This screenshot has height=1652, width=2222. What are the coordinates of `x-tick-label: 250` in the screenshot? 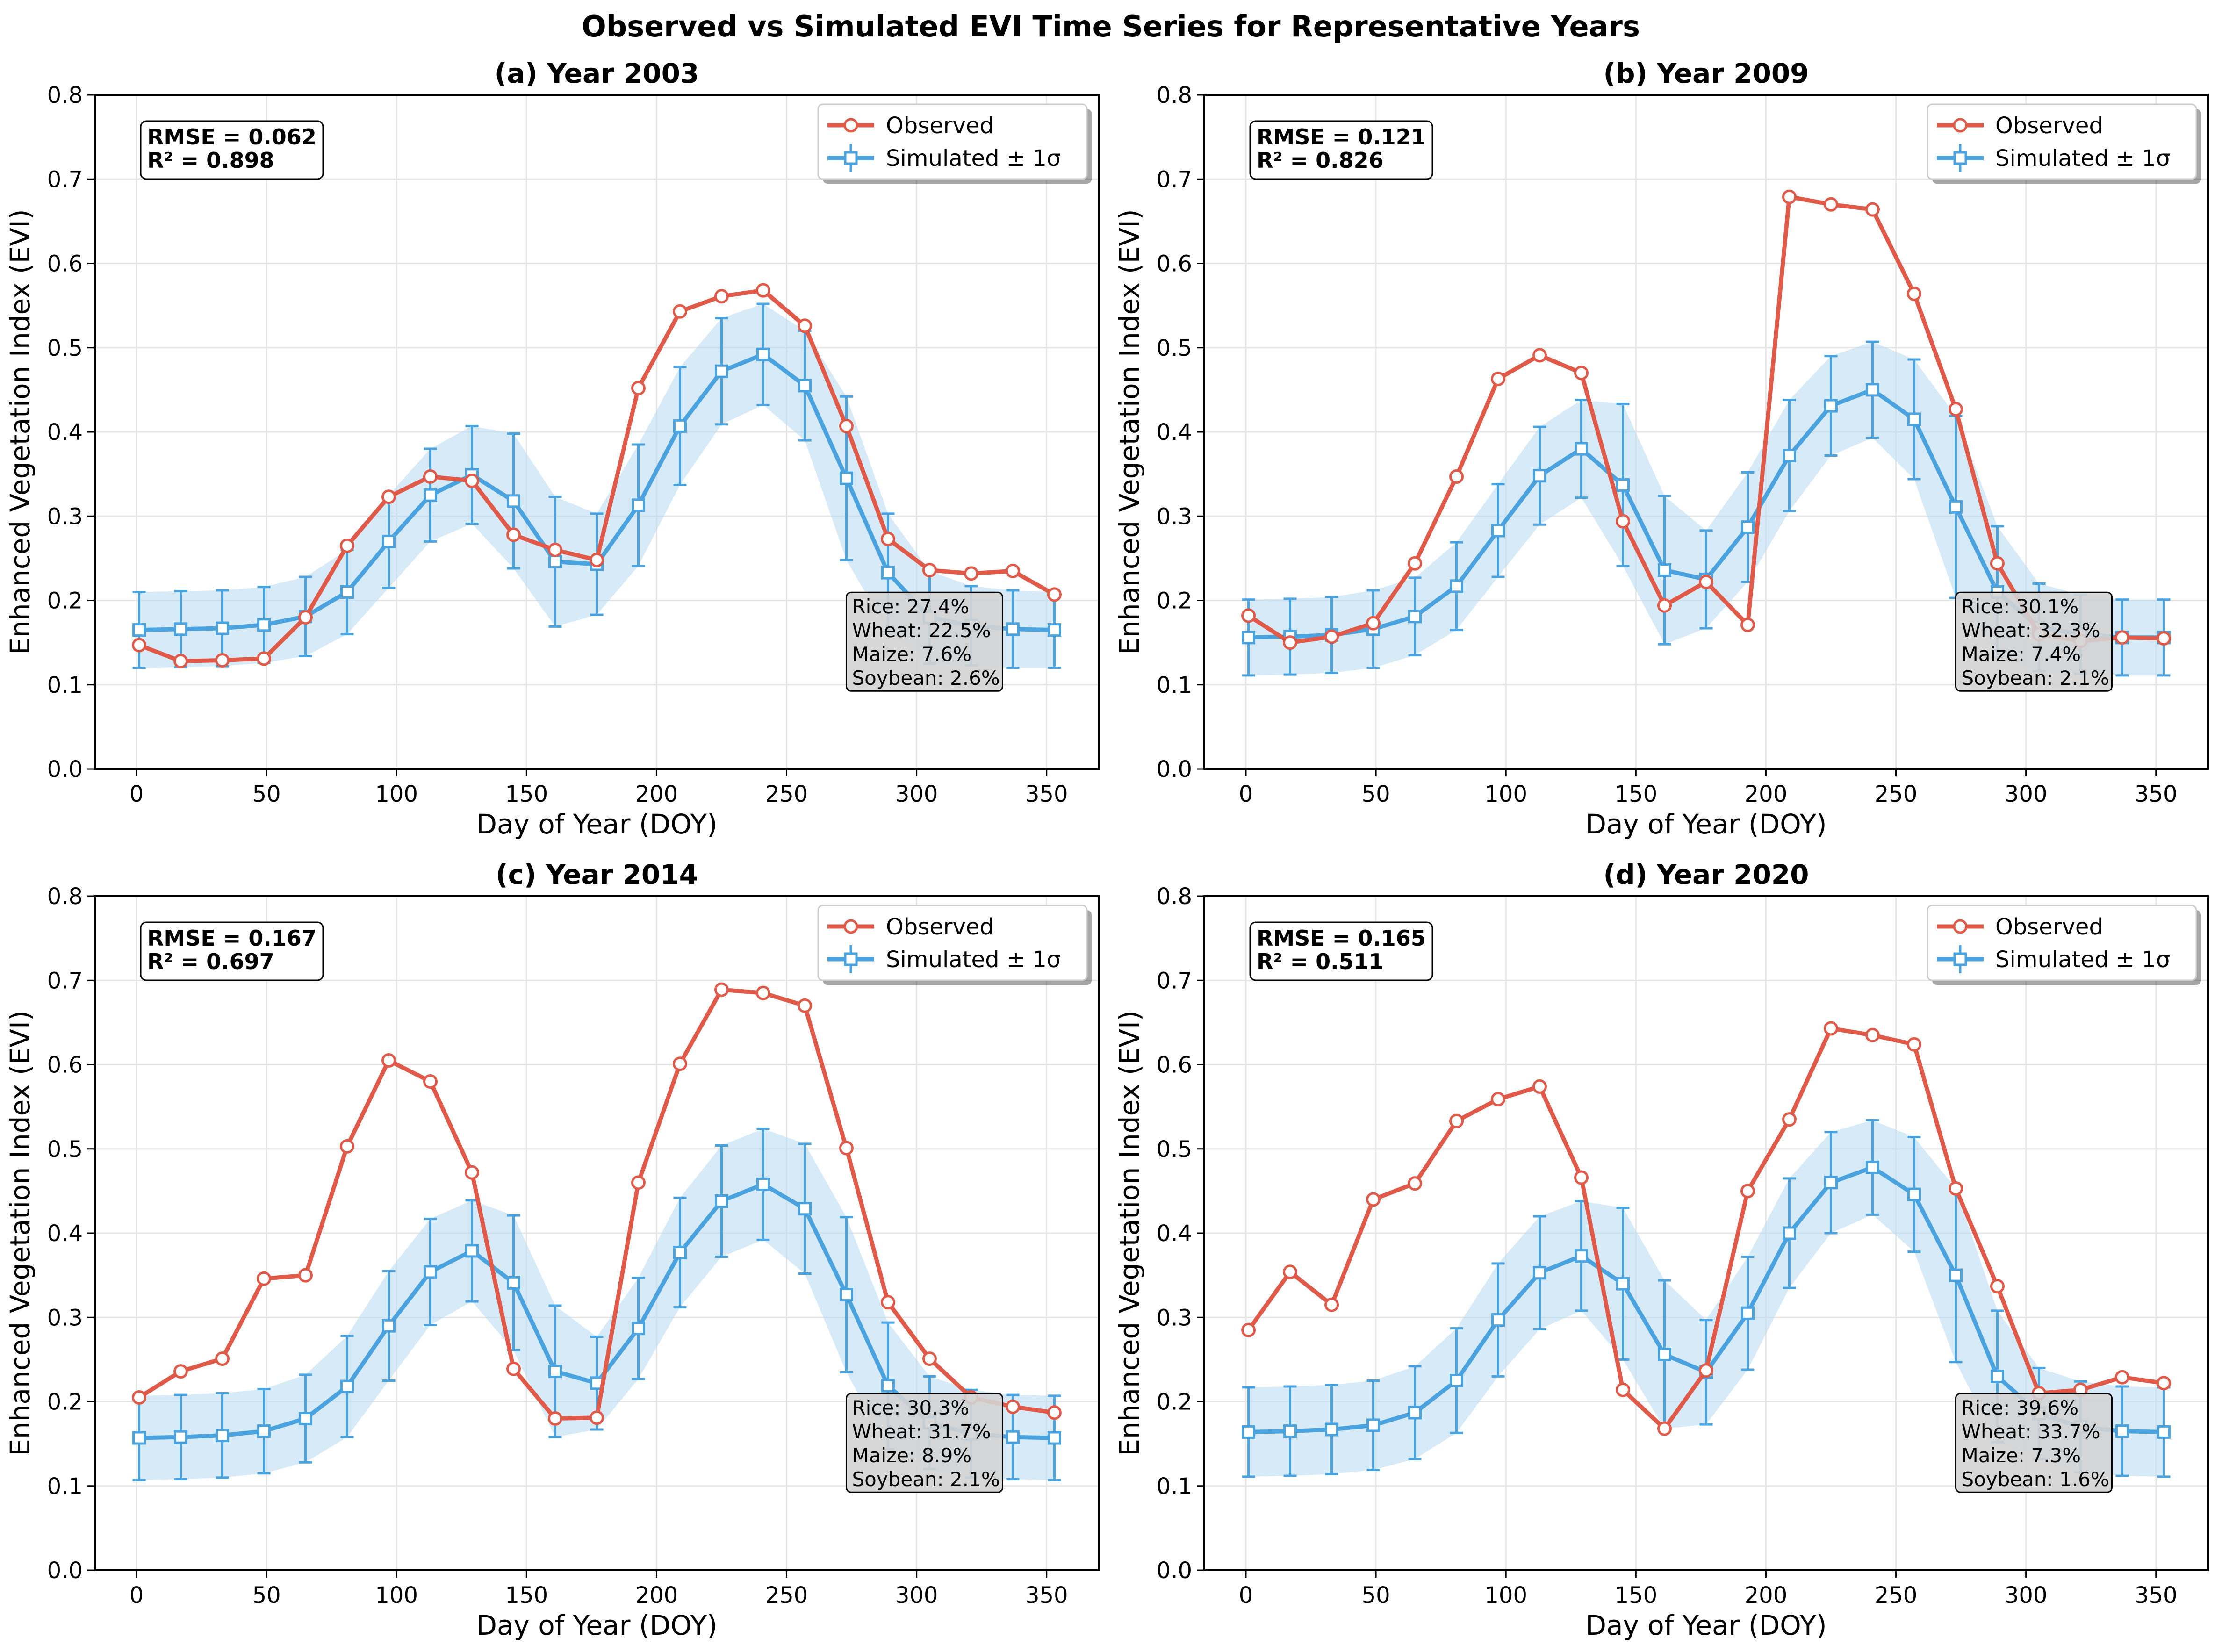 It's located at (786, 1596).